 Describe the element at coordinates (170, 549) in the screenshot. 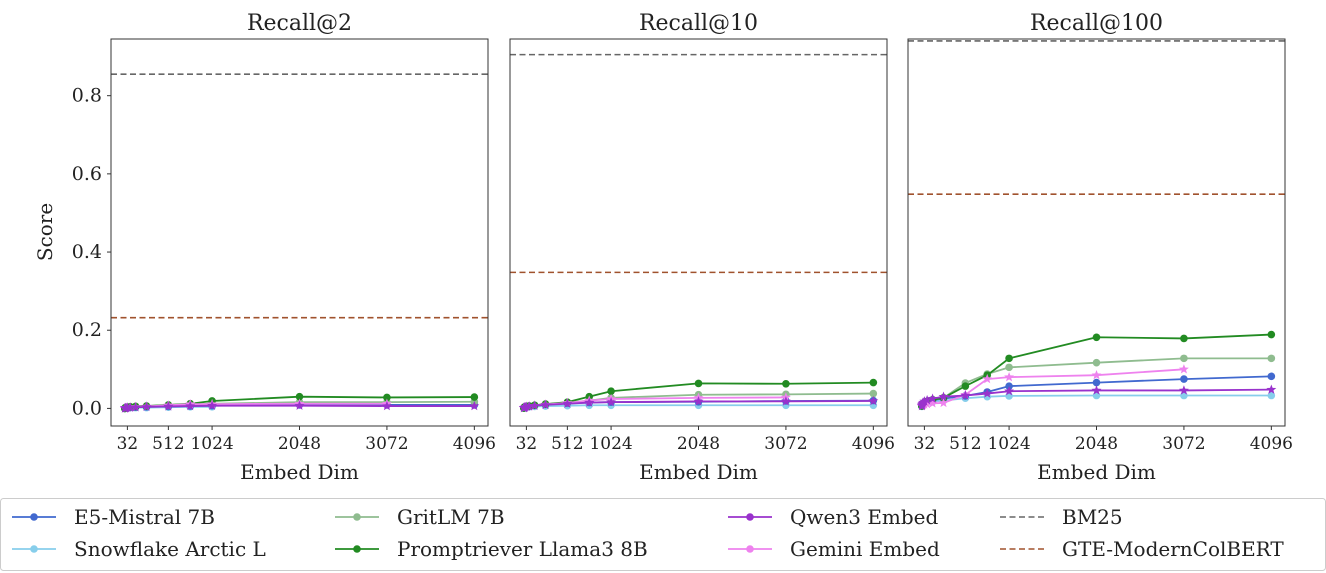

I see `legend-label-snowflake-arctic-l: Snowflake Arctic L` at that location.